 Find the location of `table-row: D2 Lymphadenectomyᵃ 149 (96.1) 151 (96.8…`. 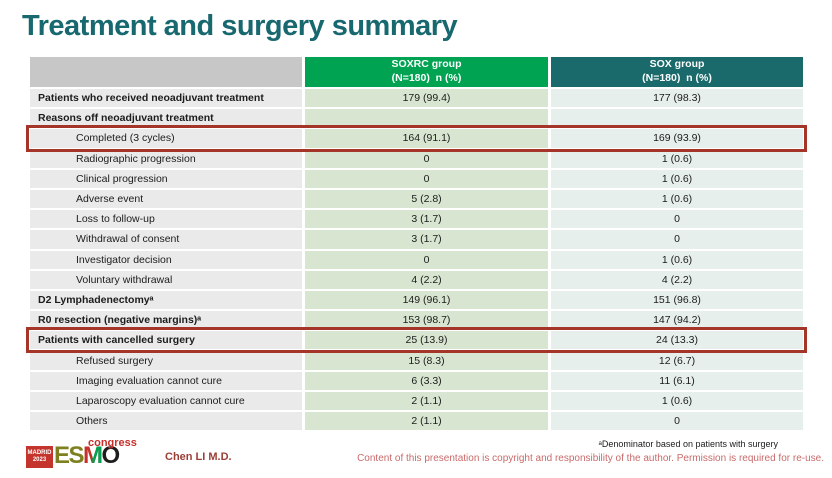

table-row: D2 Lymphadenectomyᵃ 149 (96.1) 151 (96.8… is located at coordinates (416, 300).